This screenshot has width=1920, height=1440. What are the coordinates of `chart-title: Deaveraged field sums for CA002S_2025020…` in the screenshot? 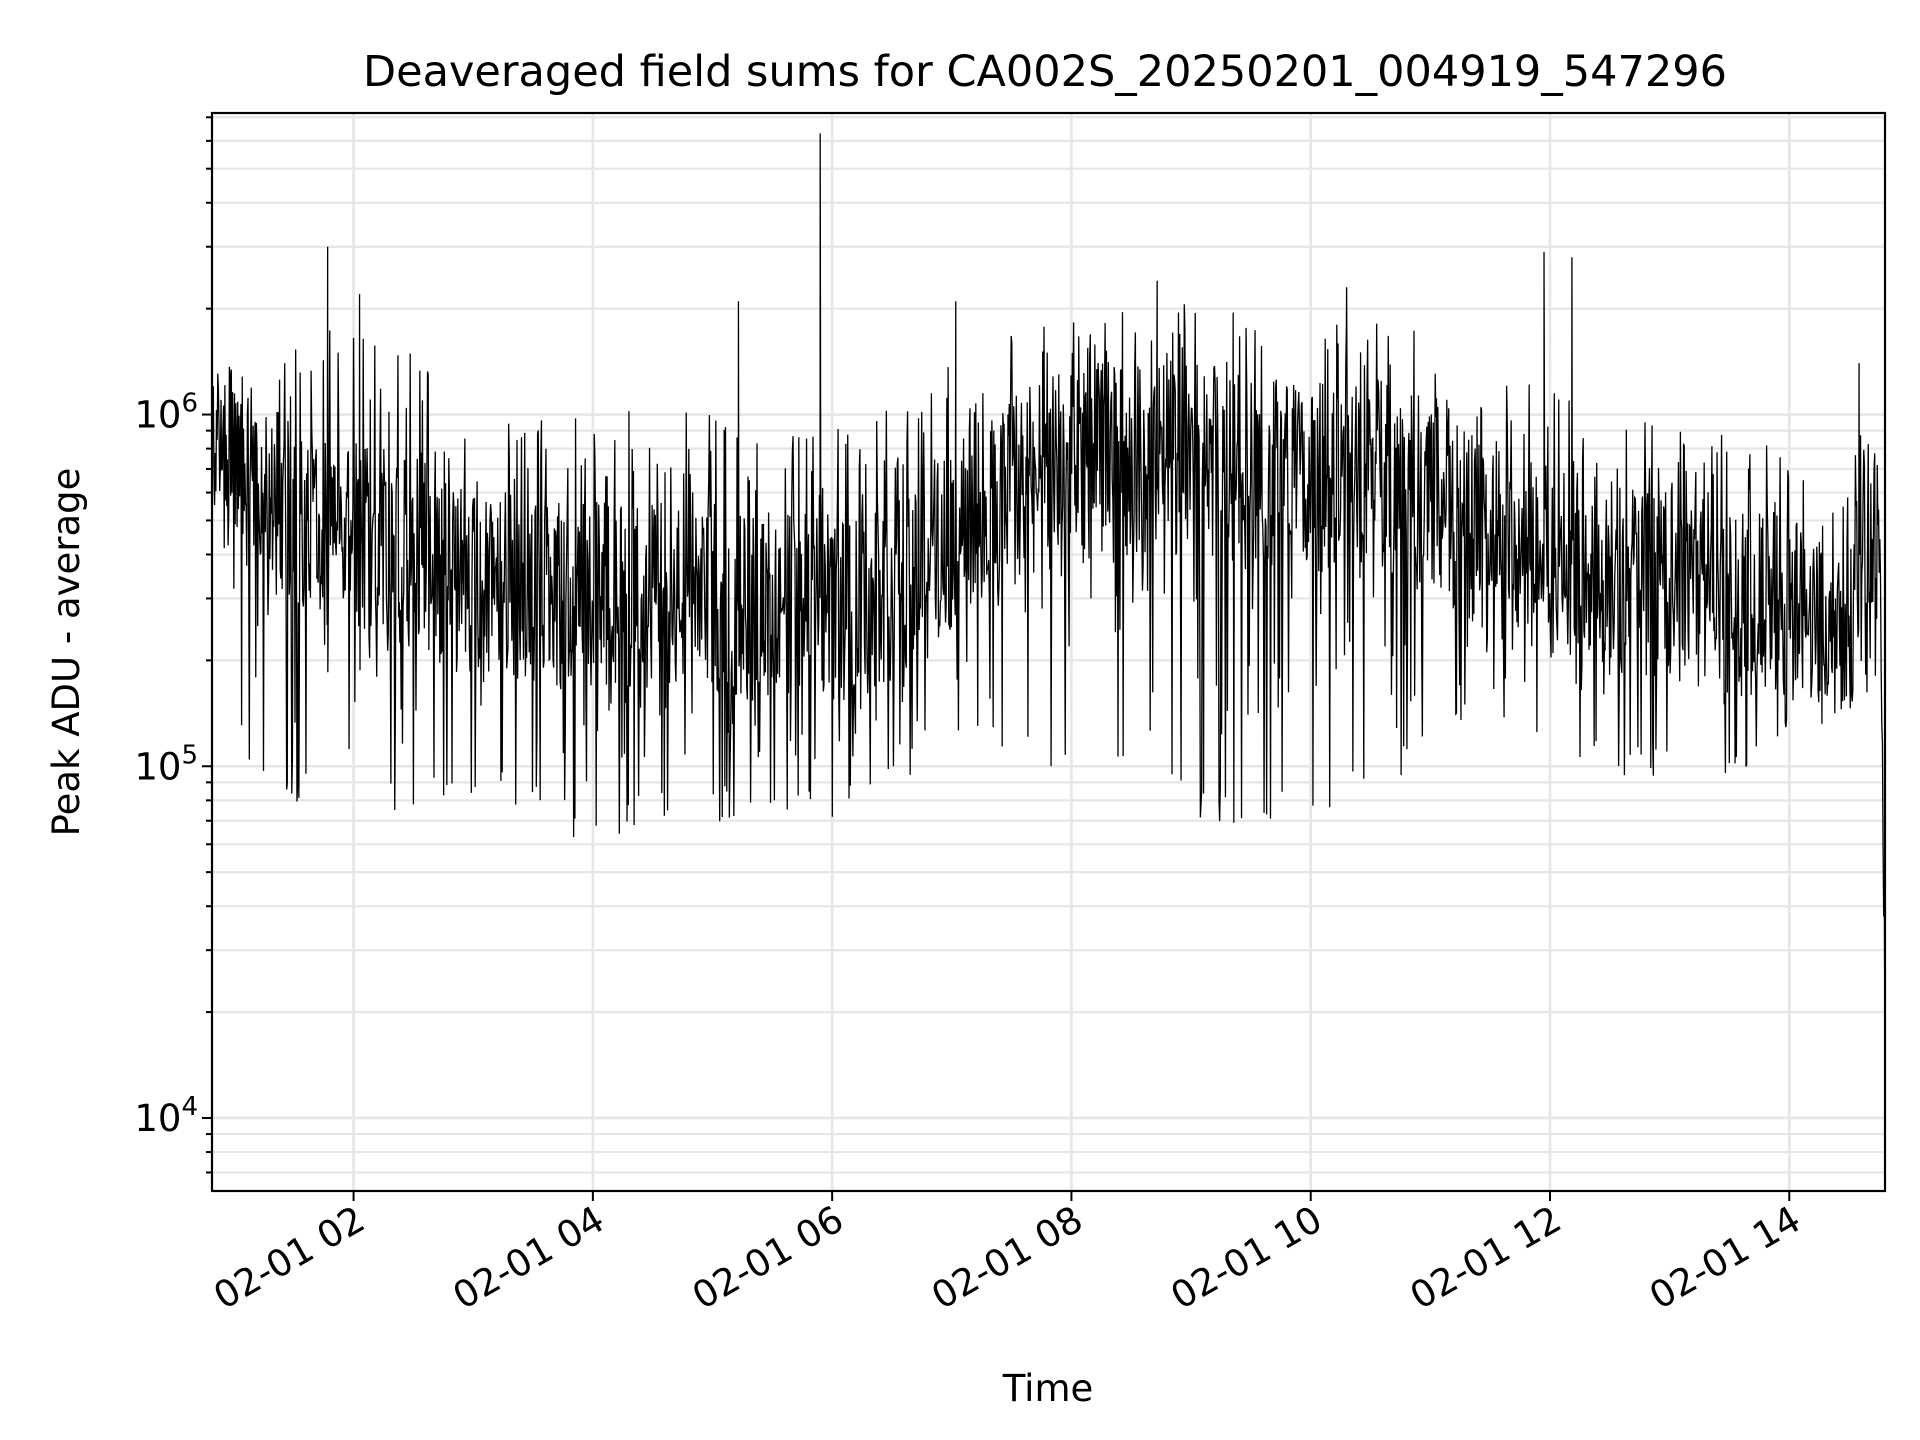 It's located at (1045, 72).